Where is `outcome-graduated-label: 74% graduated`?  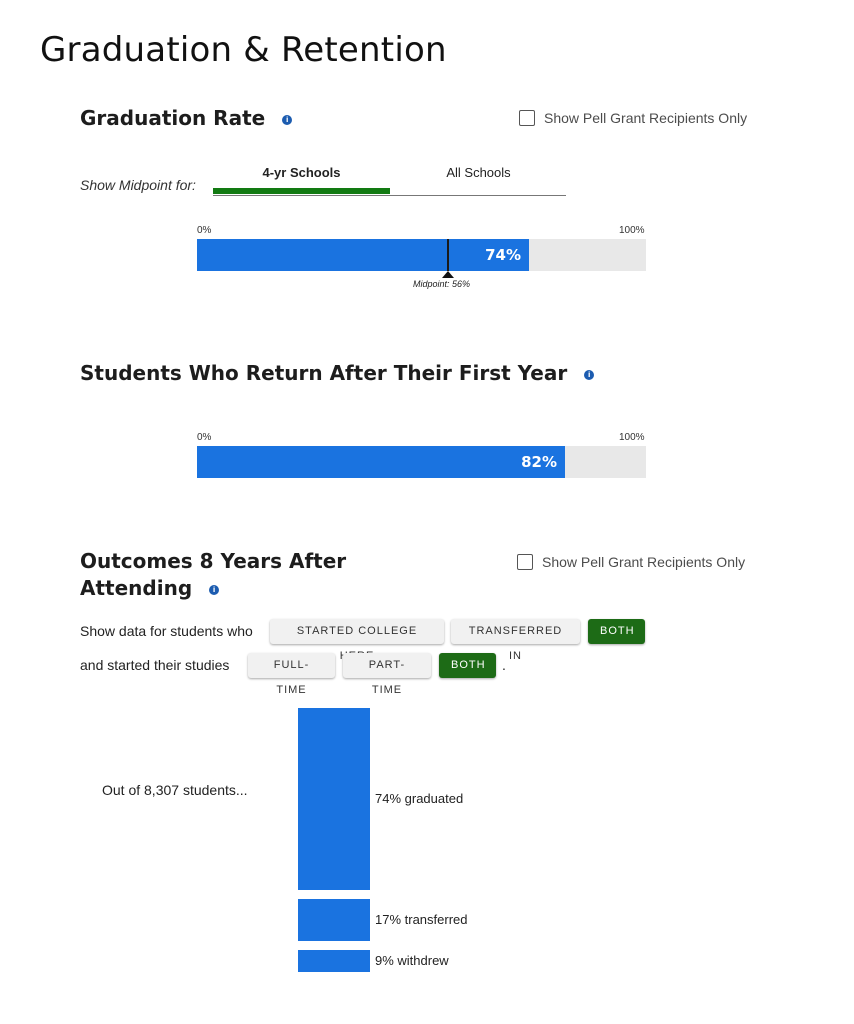
outcome-graduated-label: 74% graduated is located at coordinates (419, 798).